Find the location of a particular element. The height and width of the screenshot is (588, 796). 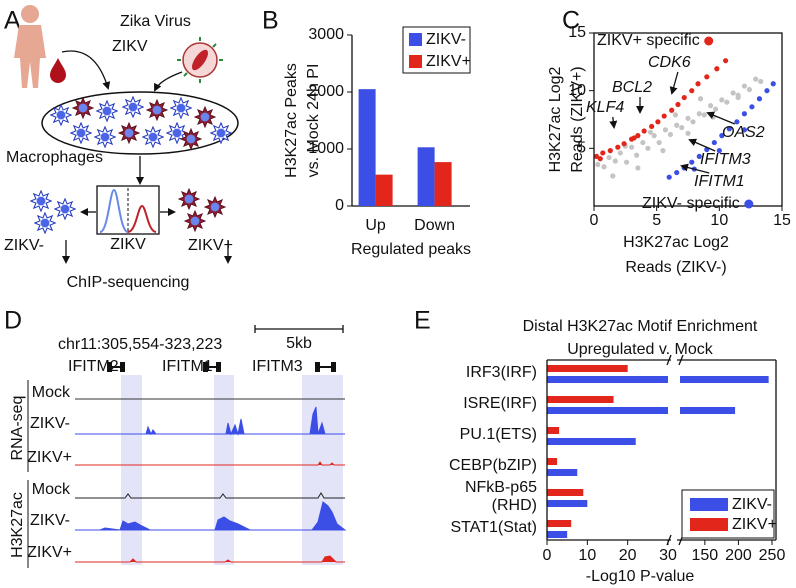

gene-models is located at coordinates (221, 367).